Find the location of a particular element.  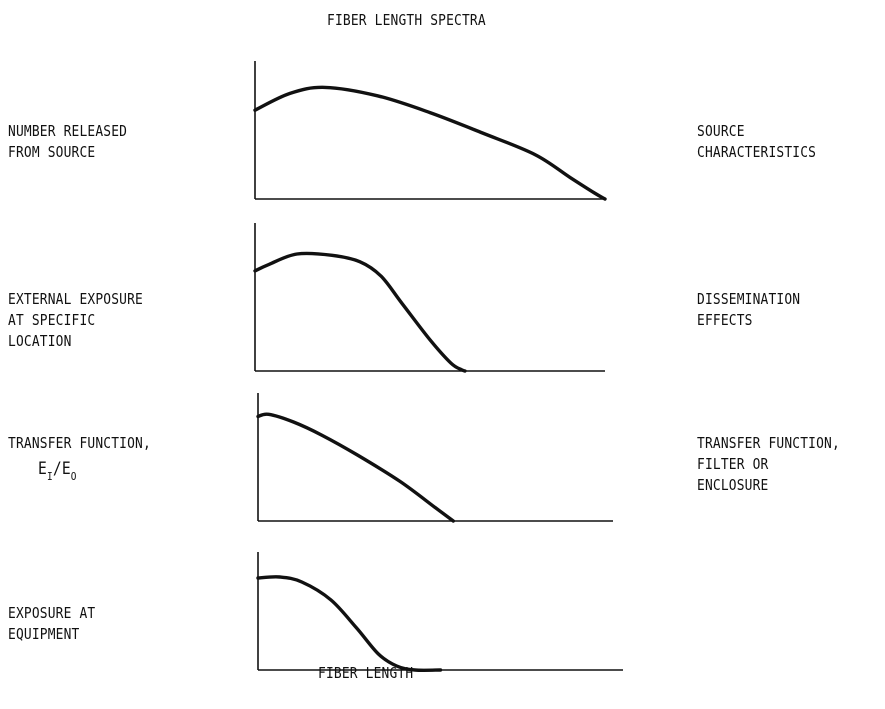

panel-3-right-label: TRANSFER FUNCTION, FILTER OR ENCLOSURE is located at coordinates (768, 464).